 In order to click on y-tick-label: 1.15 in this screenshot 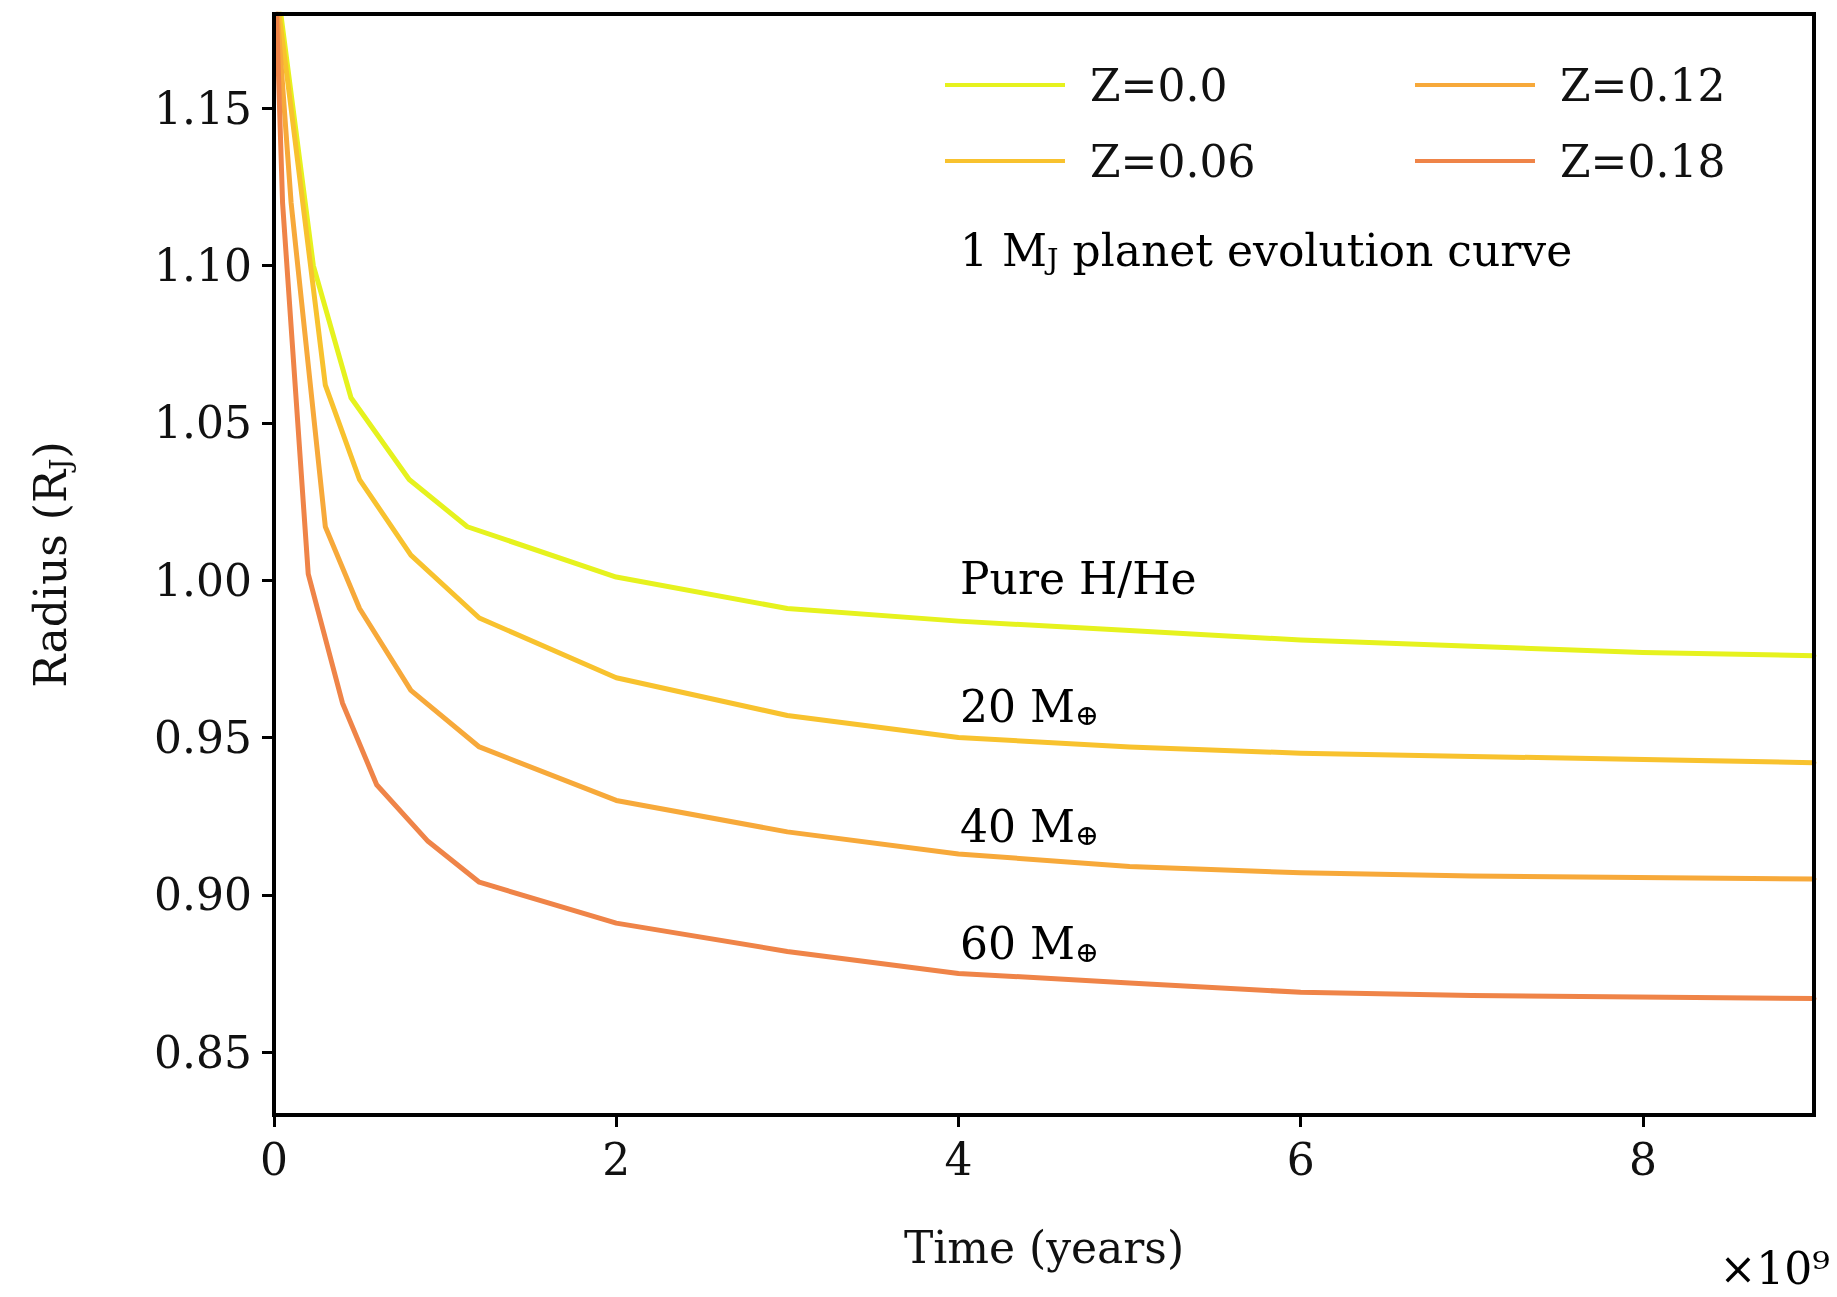, I will do `click(203, 108)`.